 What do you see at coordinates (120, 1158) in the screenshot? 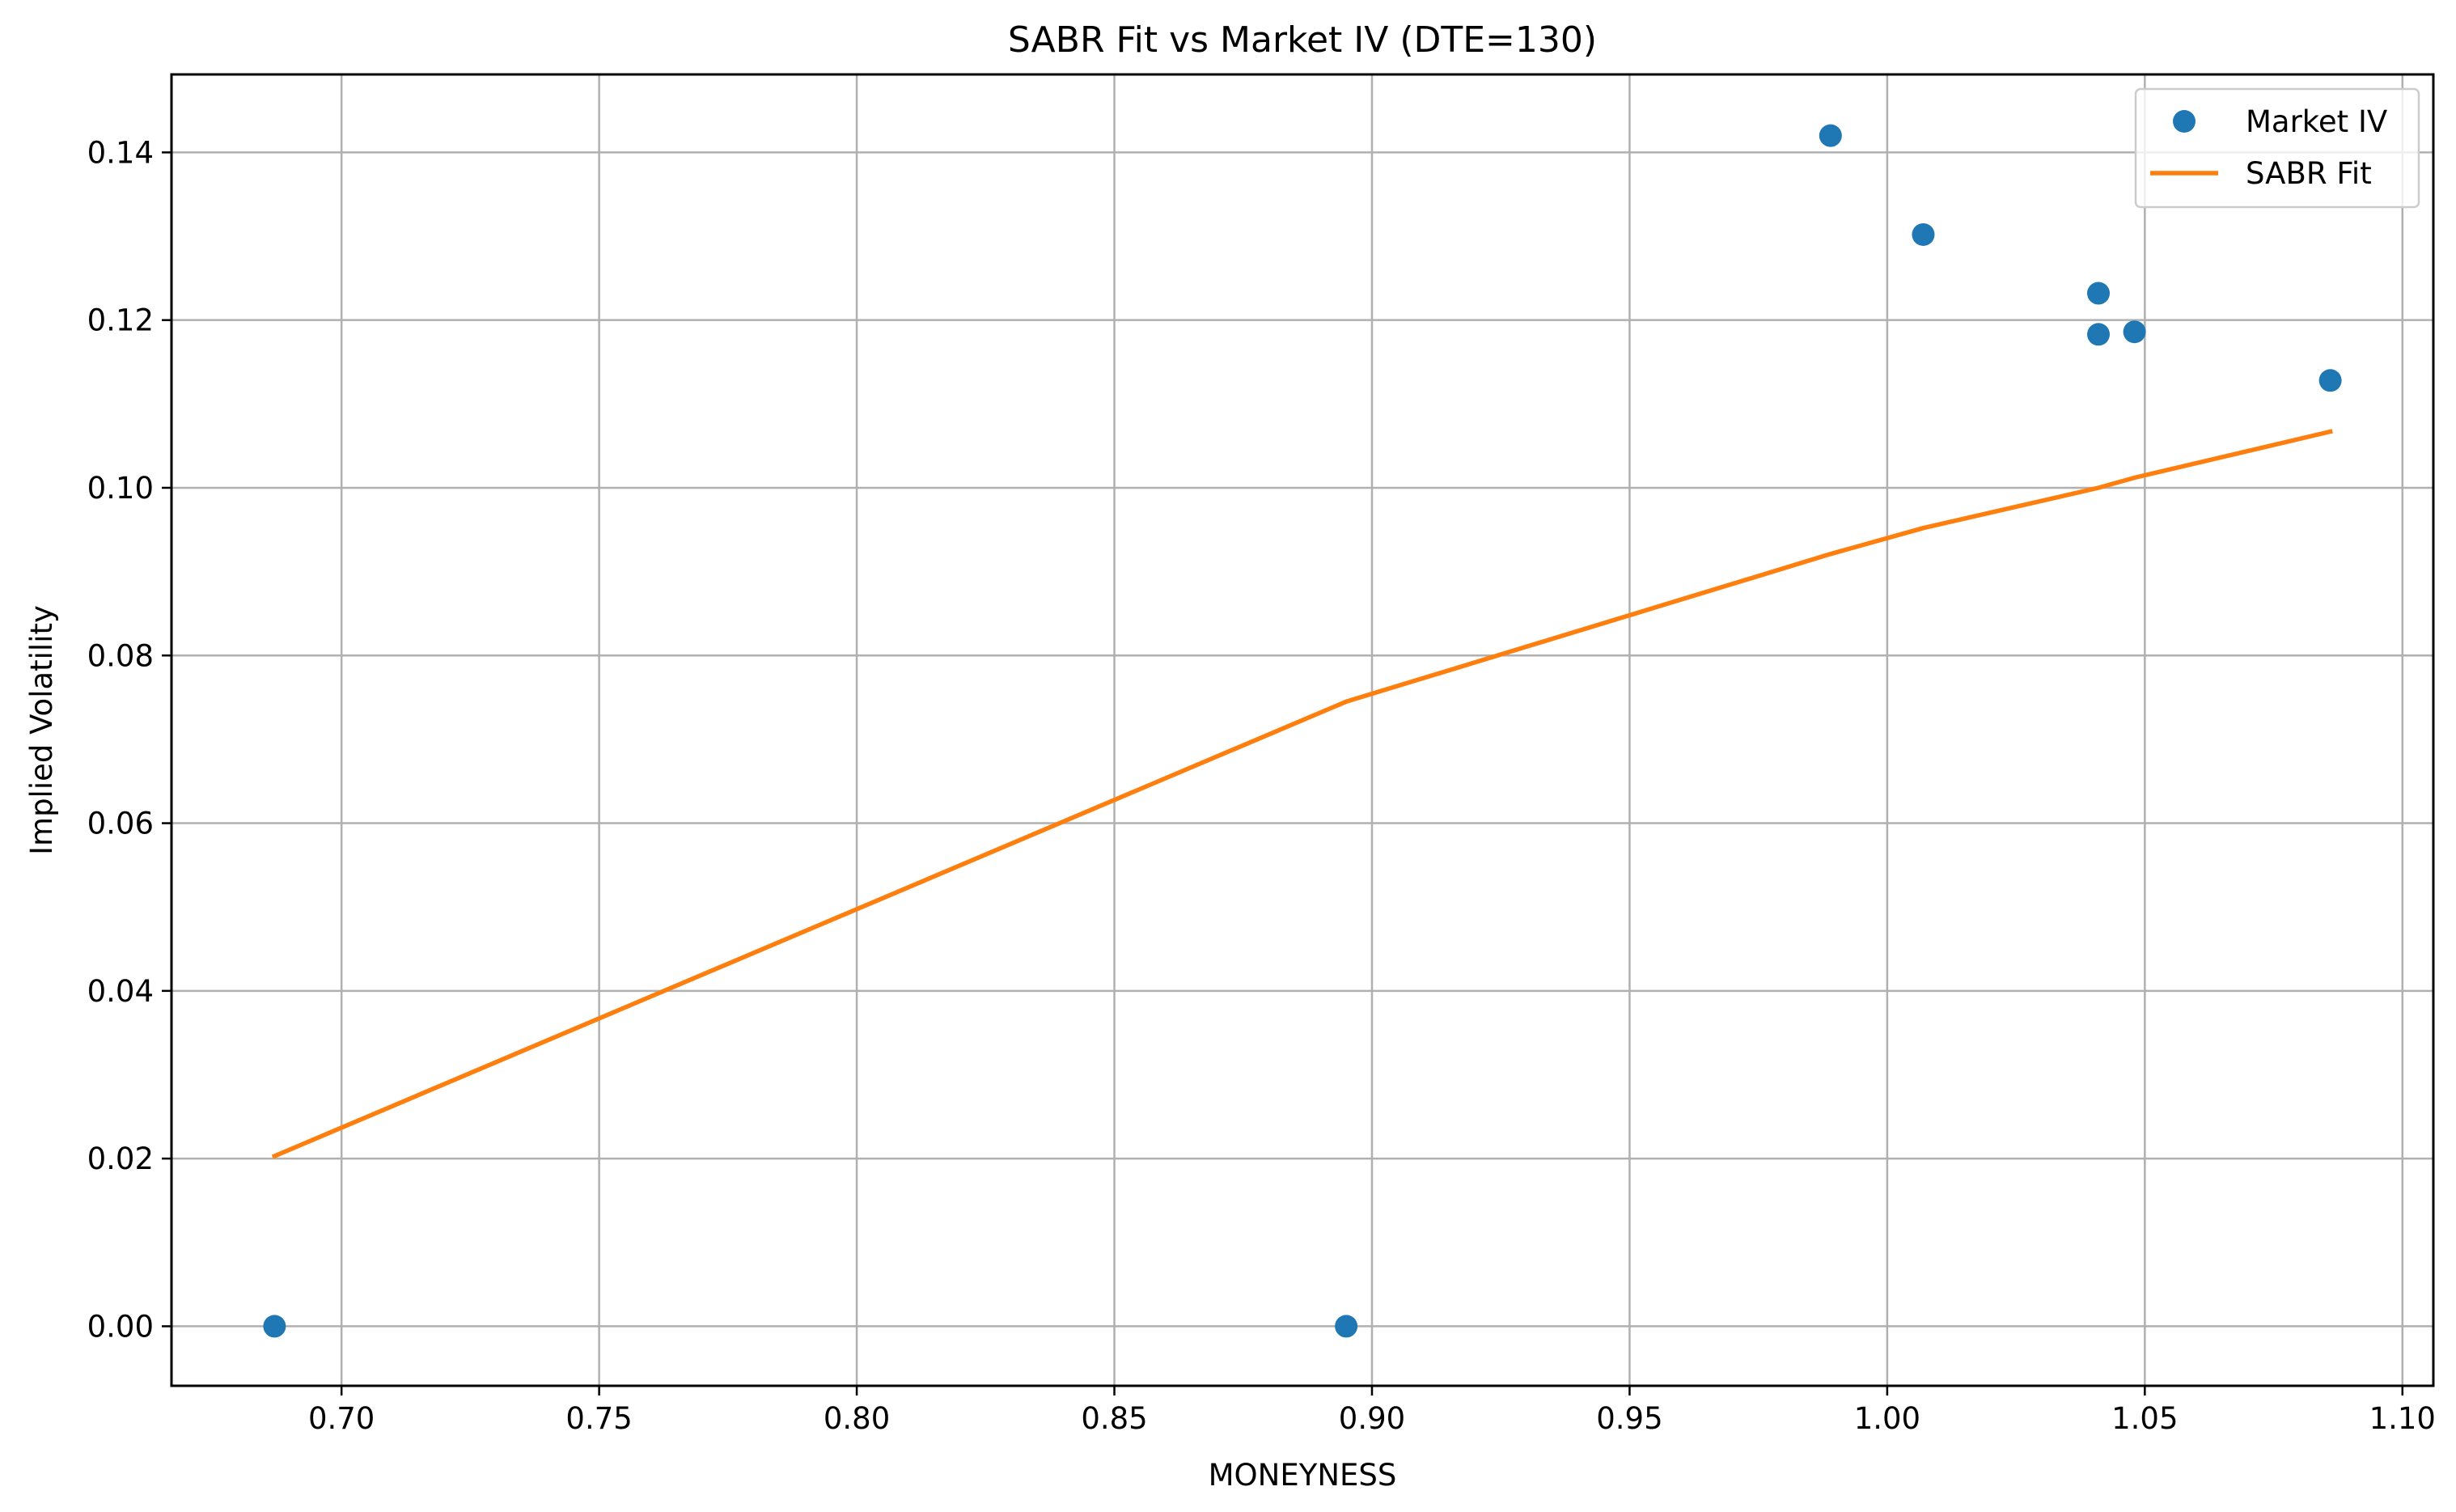
I see `y-tick-label: 0.02` at bounding box center [120, 1158].